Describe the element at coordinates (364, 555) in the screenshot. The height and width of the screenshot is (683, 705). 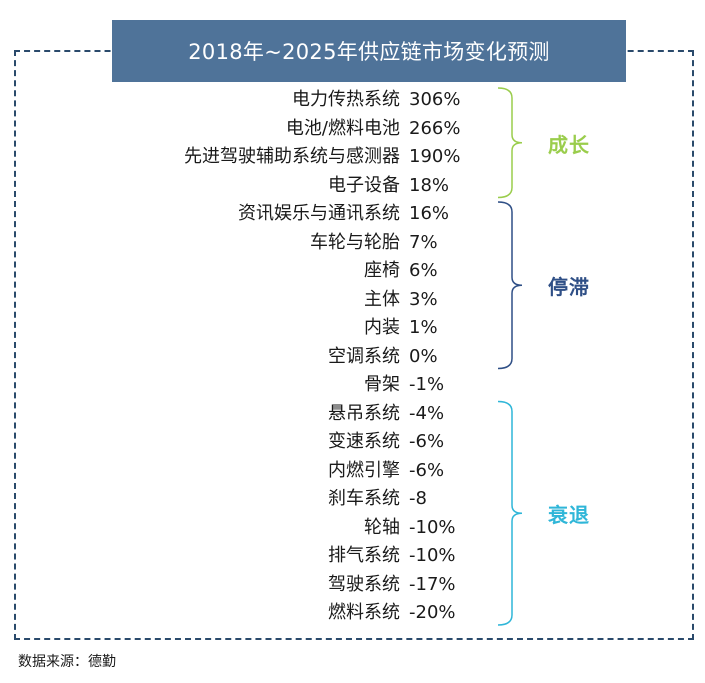
I see `row-name: 排气系统` at that location.